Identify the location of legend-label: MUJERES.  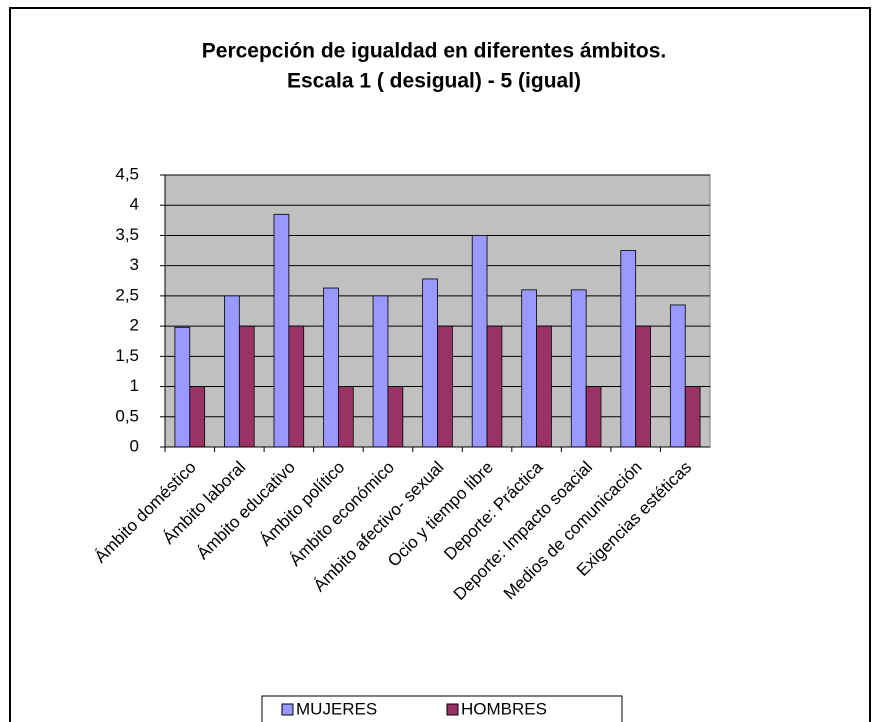
(336, 708).